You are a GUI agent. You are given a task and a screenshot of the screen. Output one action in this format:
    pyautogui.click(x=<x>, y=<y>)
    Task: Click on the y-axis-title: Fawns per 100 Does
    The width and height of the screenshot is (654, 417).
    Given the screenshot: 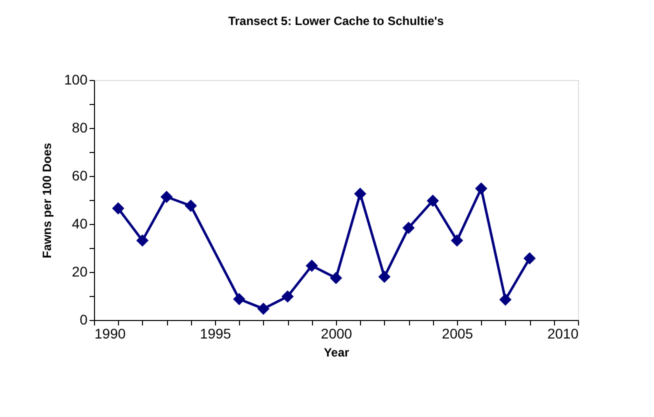 What is the action you would take?
    pyautogui.click(x=47, y=200)
    